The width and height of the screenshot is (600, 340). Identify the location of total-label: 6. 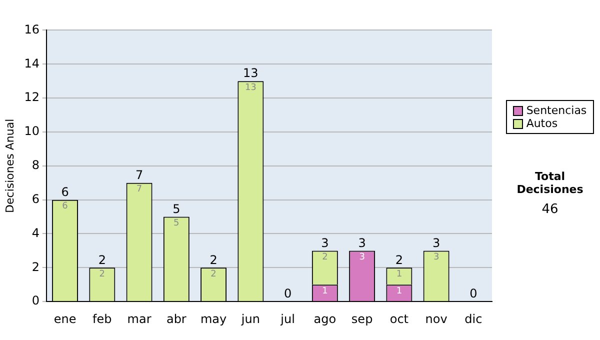
(65, 191).